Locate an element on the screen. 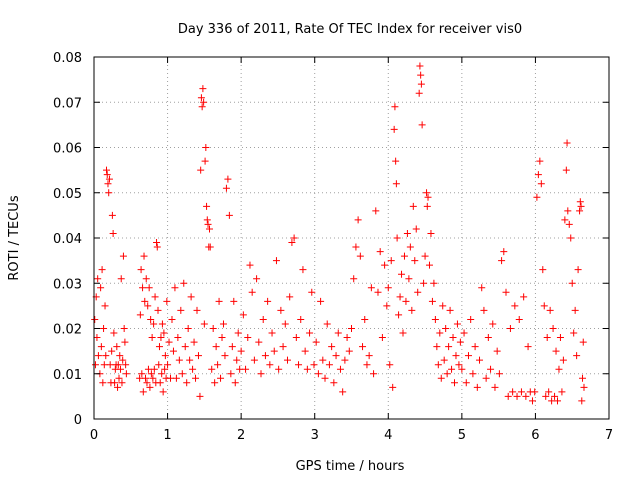 The width and height of the screenshot is (640, 480). y-tick-label: 0.05 is located at coordinates (67, 194).